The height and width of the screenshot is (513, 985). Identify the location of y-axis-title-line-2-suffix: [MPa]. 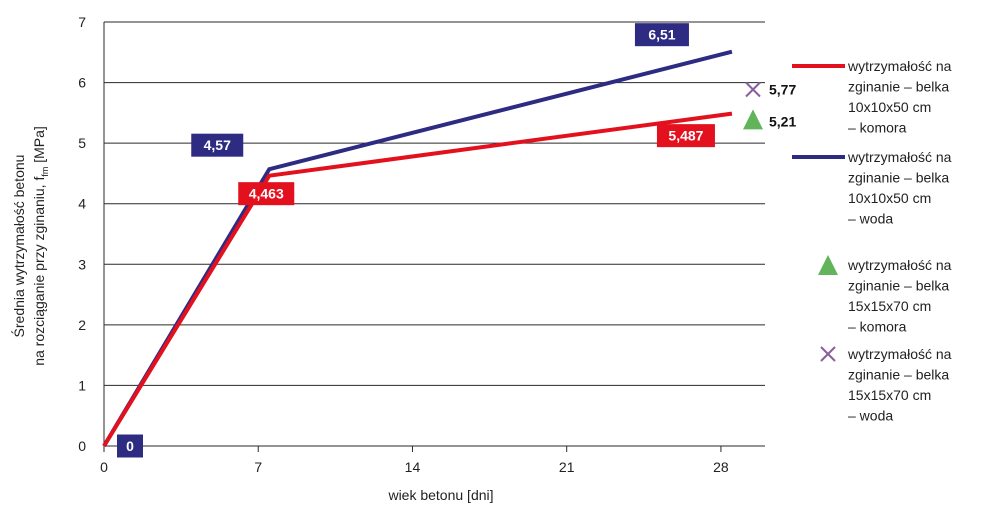
(39, 146).